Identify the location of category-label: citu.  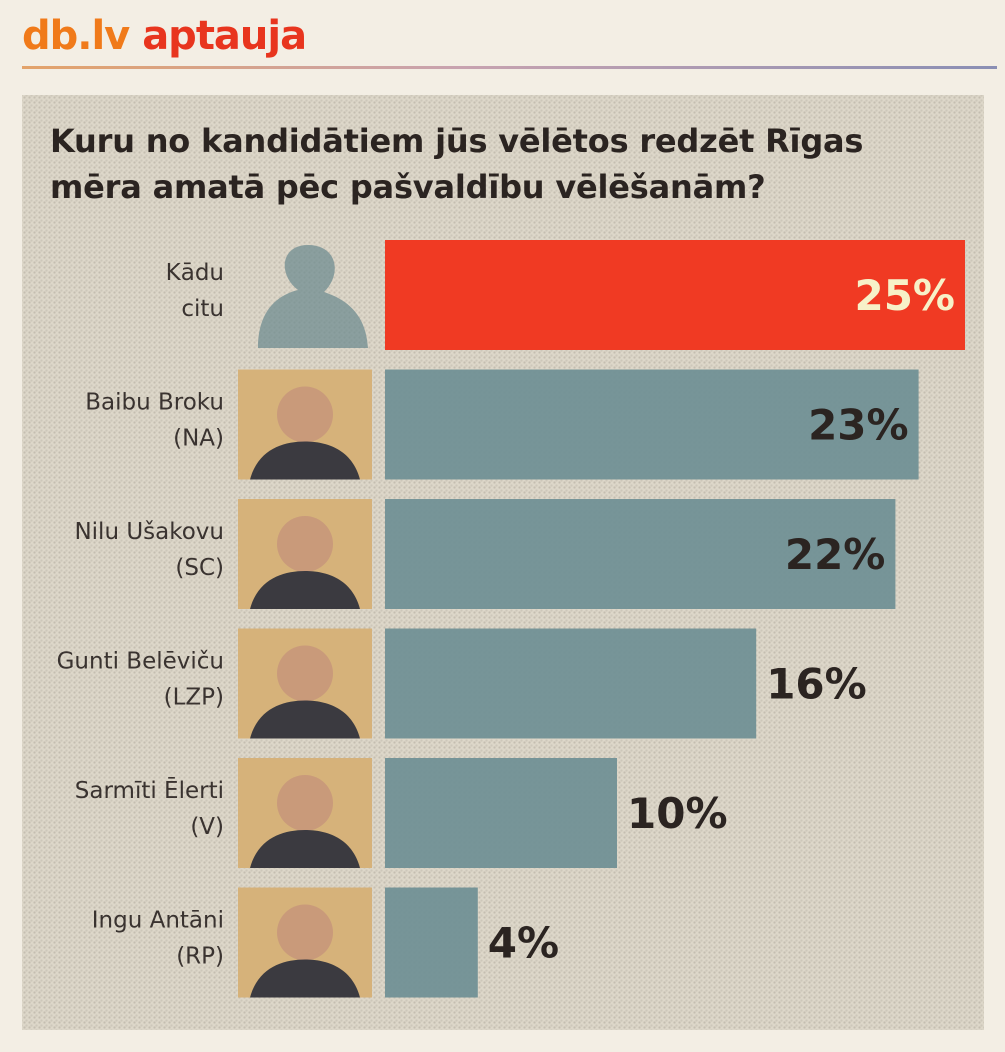
(202, 309).